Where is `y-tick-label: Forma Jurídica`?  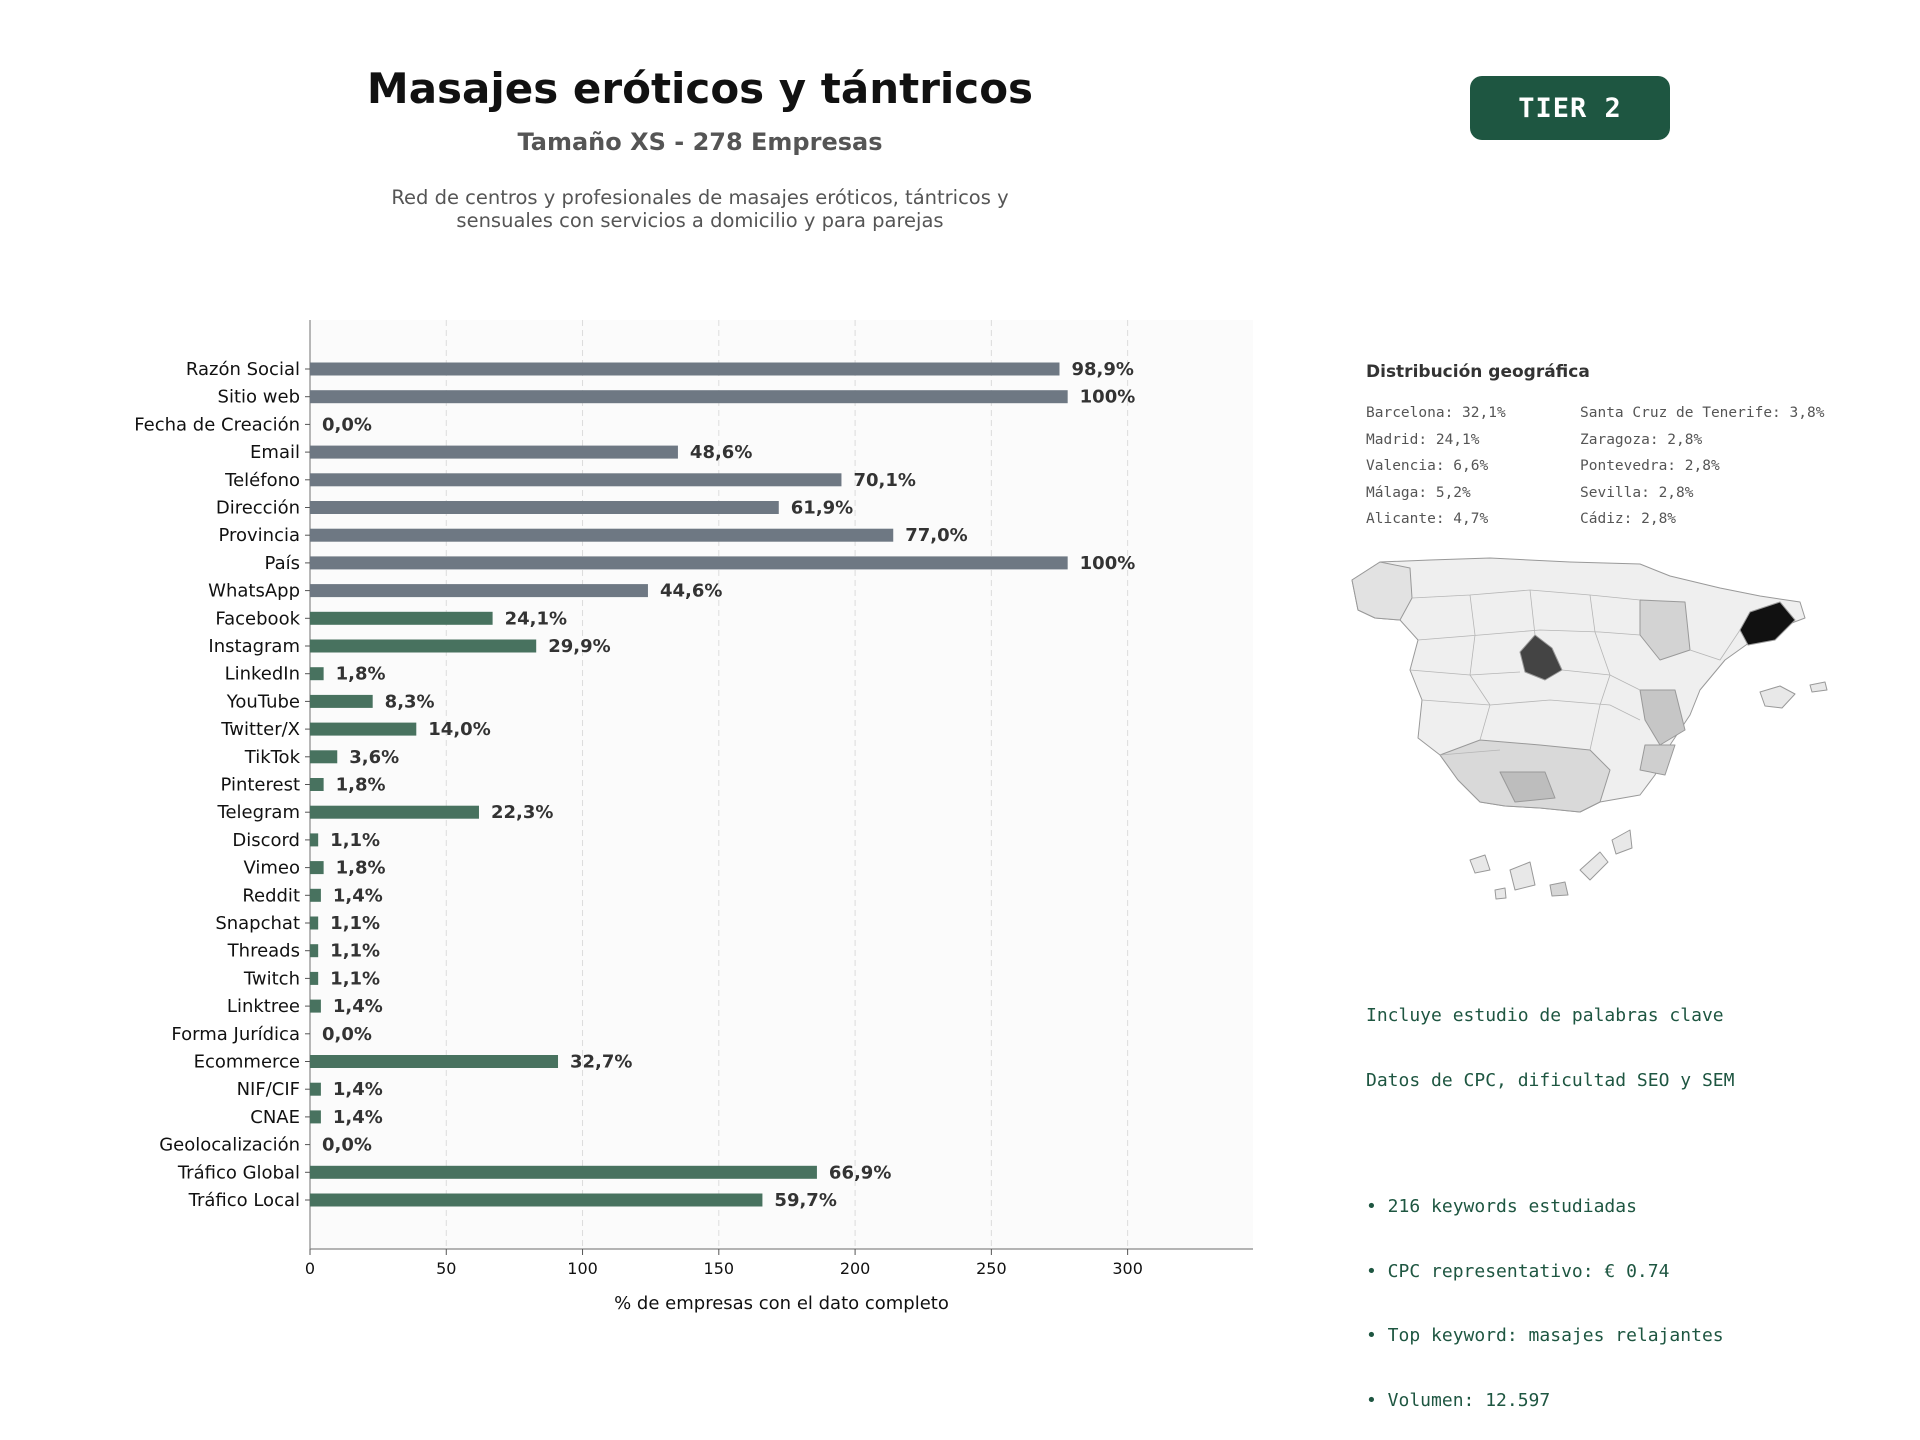
y-tick-label: Forma Jurídica is located at coordinates (235, 1034).